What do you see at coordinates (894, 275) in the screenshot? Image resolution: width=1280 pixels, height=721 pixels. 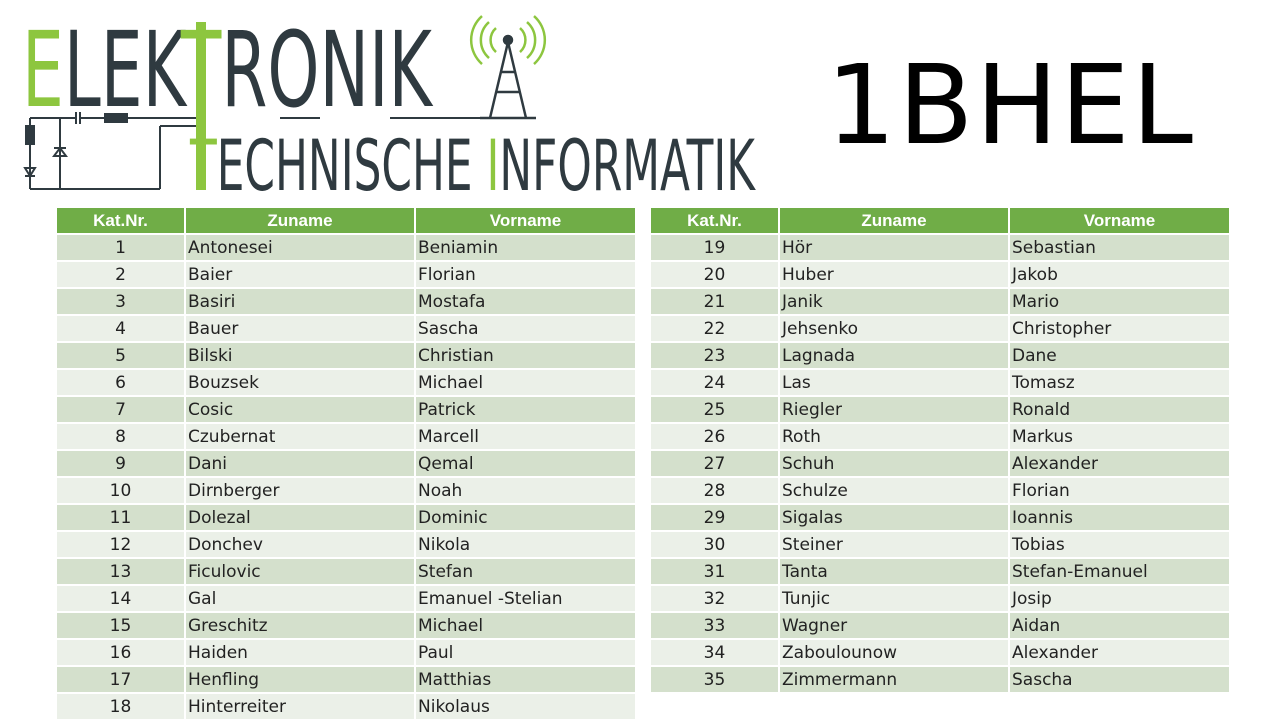 I see `zuname-cell: Huber` at bounding box center [894, 275].